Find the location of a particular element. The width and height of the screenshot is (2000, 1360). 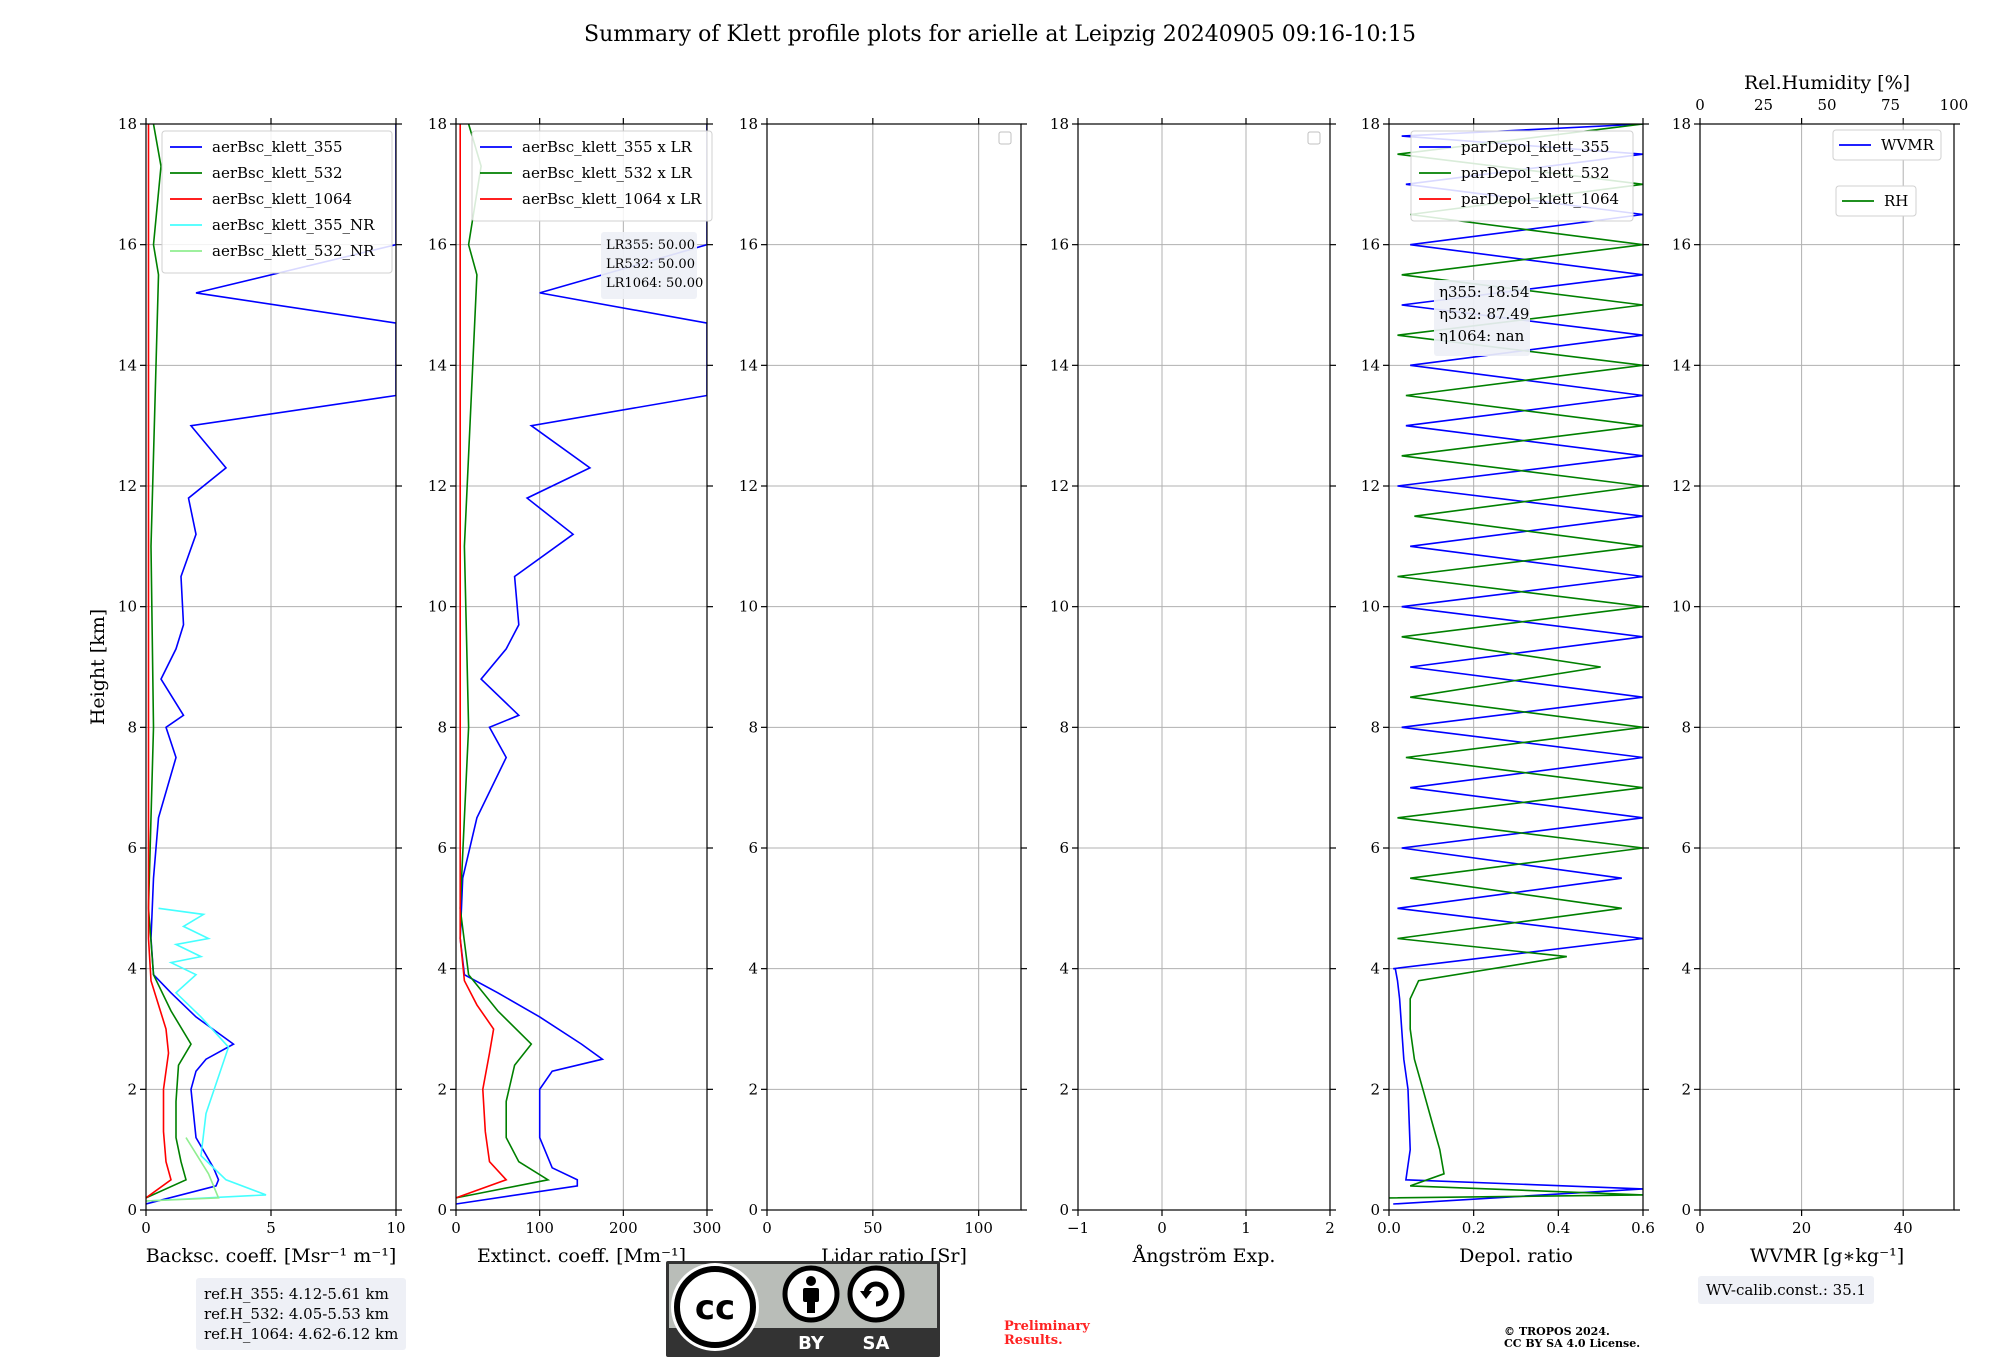

annotation-ext-0: LR355: 50.00 is located at coordinates (650, 245).